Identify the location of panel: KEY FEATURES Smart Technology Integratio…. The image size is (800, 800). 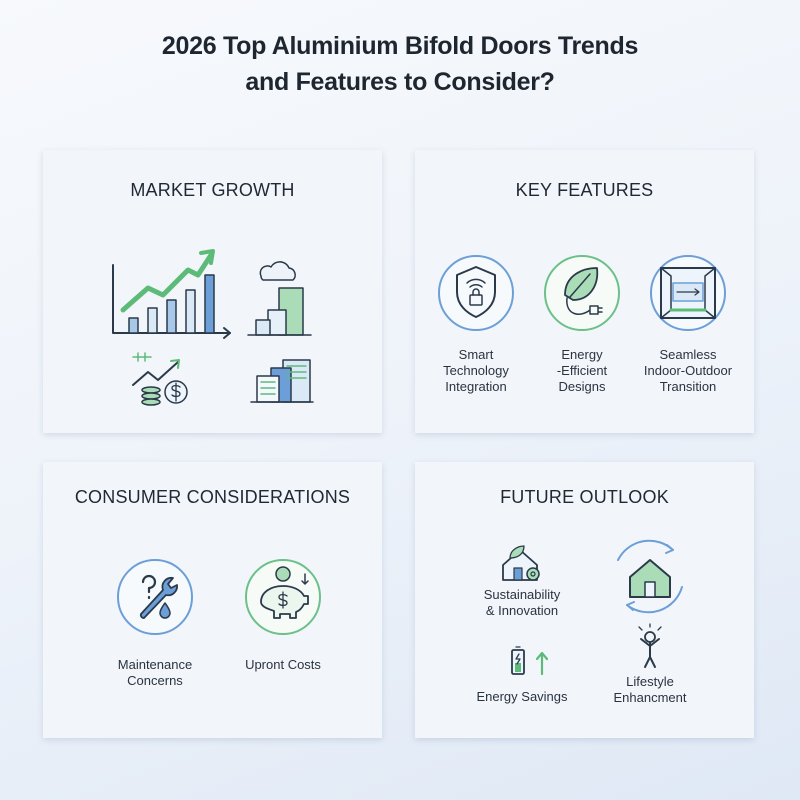
(584, 291).